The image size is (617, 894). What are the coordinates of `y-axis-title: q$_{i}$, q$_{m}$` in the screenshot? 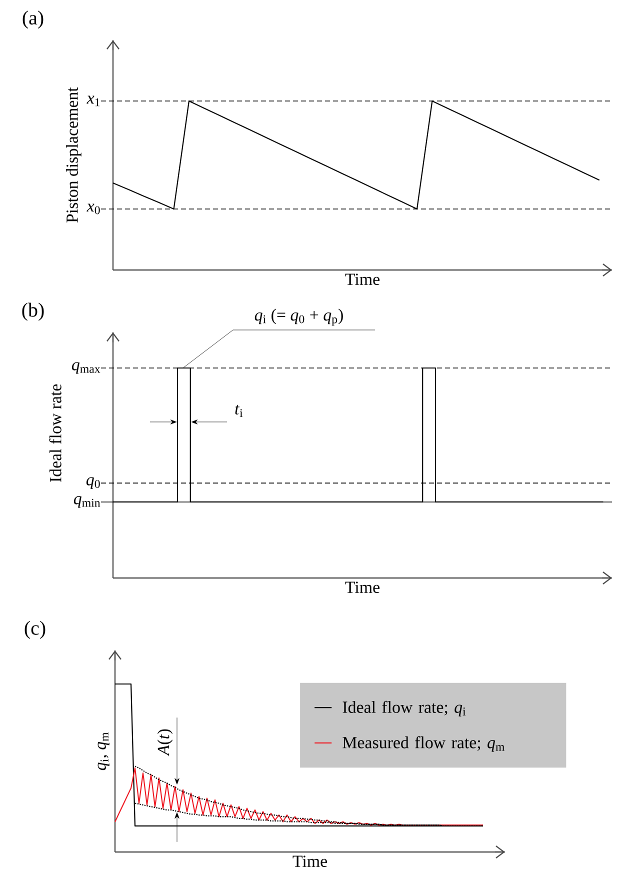 It's located at (104, 751).